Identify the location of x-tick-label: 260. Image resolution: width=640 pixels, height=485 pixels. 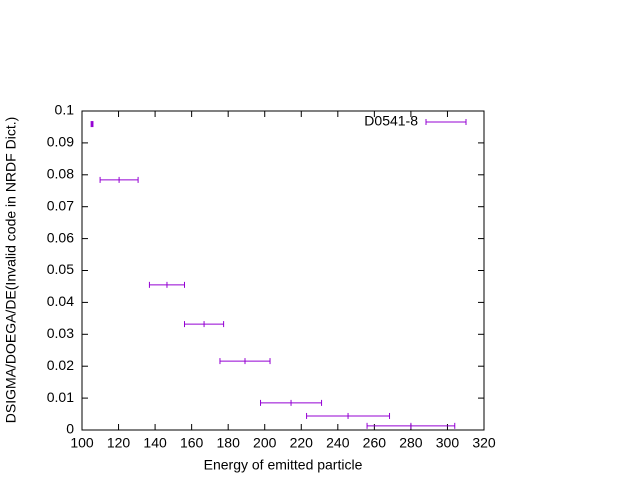
(375, 443).